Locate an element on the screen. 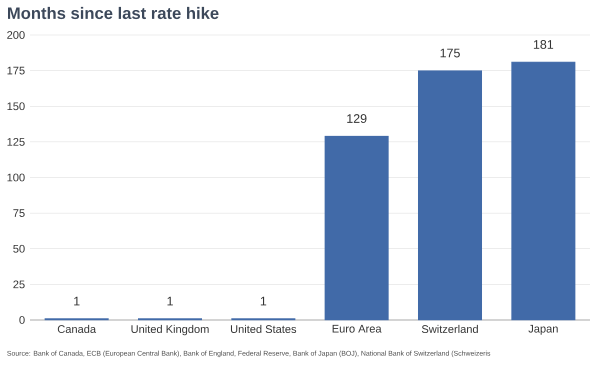 Image resolution: width=600 pixels, height=365 pixels. y-tick-label: 75 is located at coordinates (19, 213).